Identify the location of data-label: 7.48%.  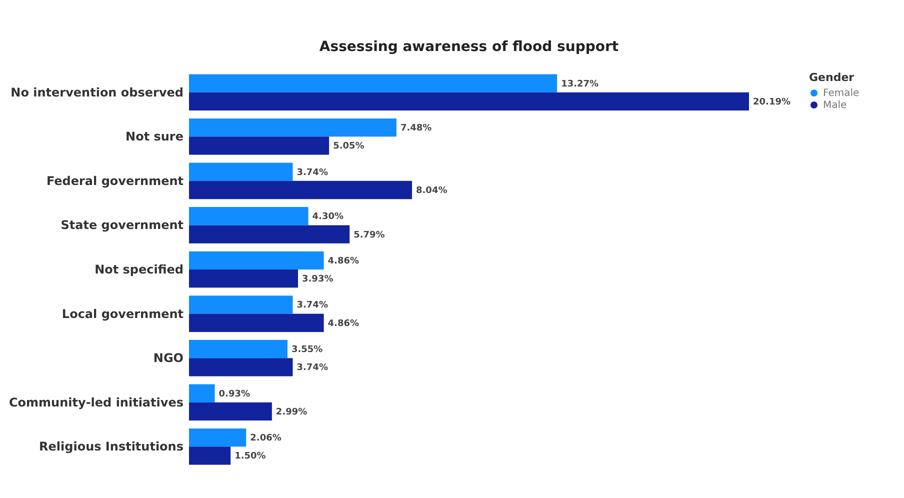
(416, 129).